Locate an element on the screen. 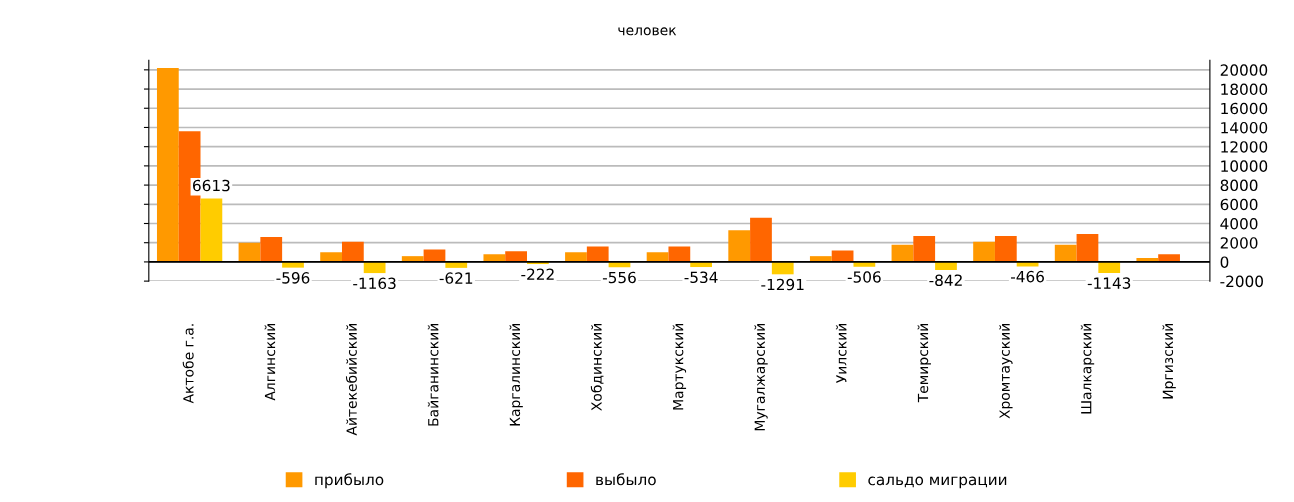  y-tick-label: 18000 is located at coordinates (1244, 89).